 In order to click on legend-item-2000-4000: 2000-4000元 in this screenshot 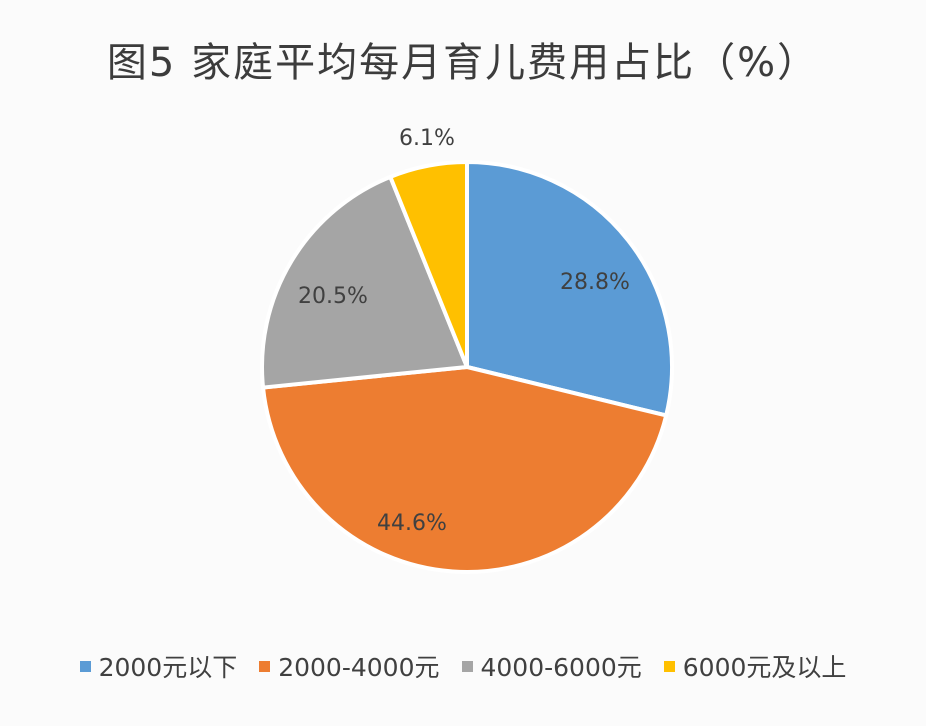, I will do `click(349, 666)`.